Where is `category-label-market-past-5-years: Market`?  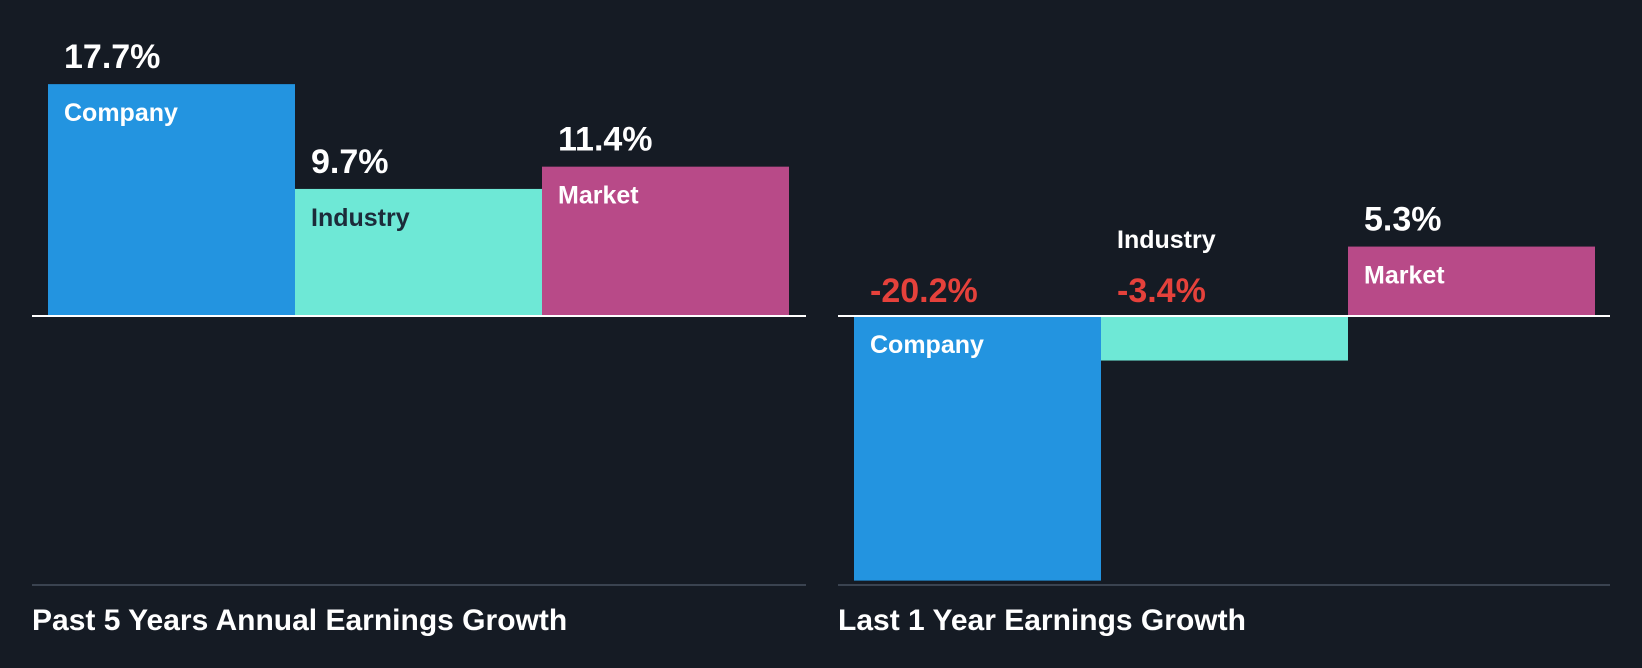 category-label-market-past-5-years: Market is located at coordinates (598, 196).